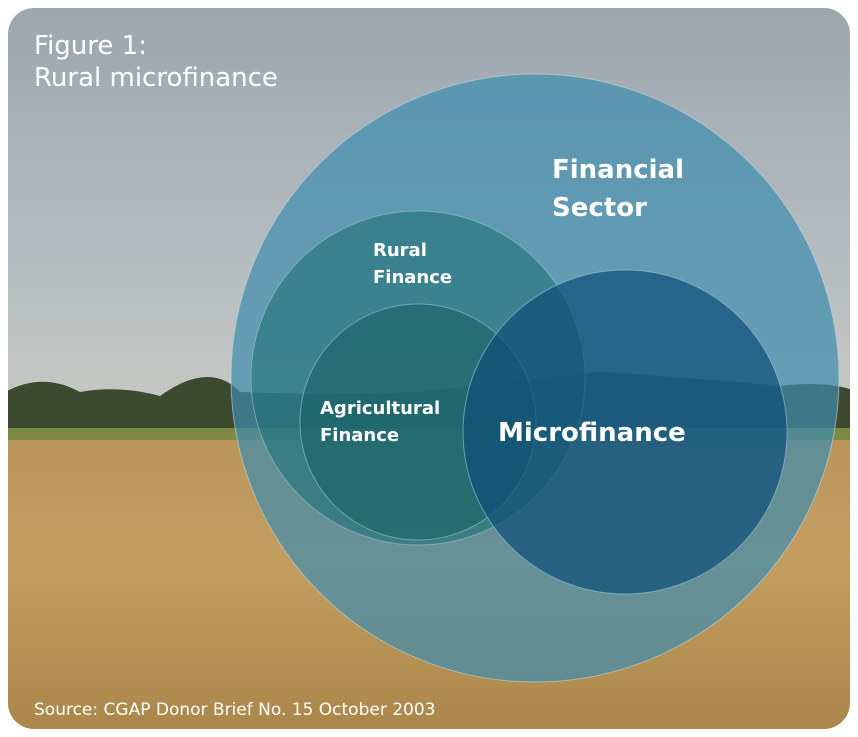 The height and width of the screenshot is (737, 858). What do you see at coordinates (618, 170) in the screenshot?
I see `node-label: Financial` at bounding box center [618, 170].